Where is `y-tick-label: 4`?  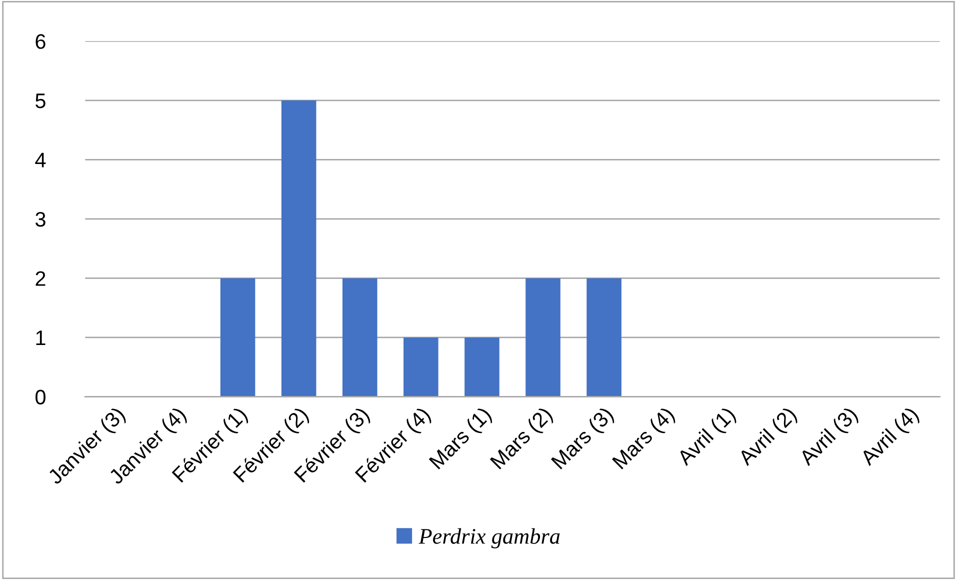 y-tick-label: 4 is located at coordinates (40, 160).